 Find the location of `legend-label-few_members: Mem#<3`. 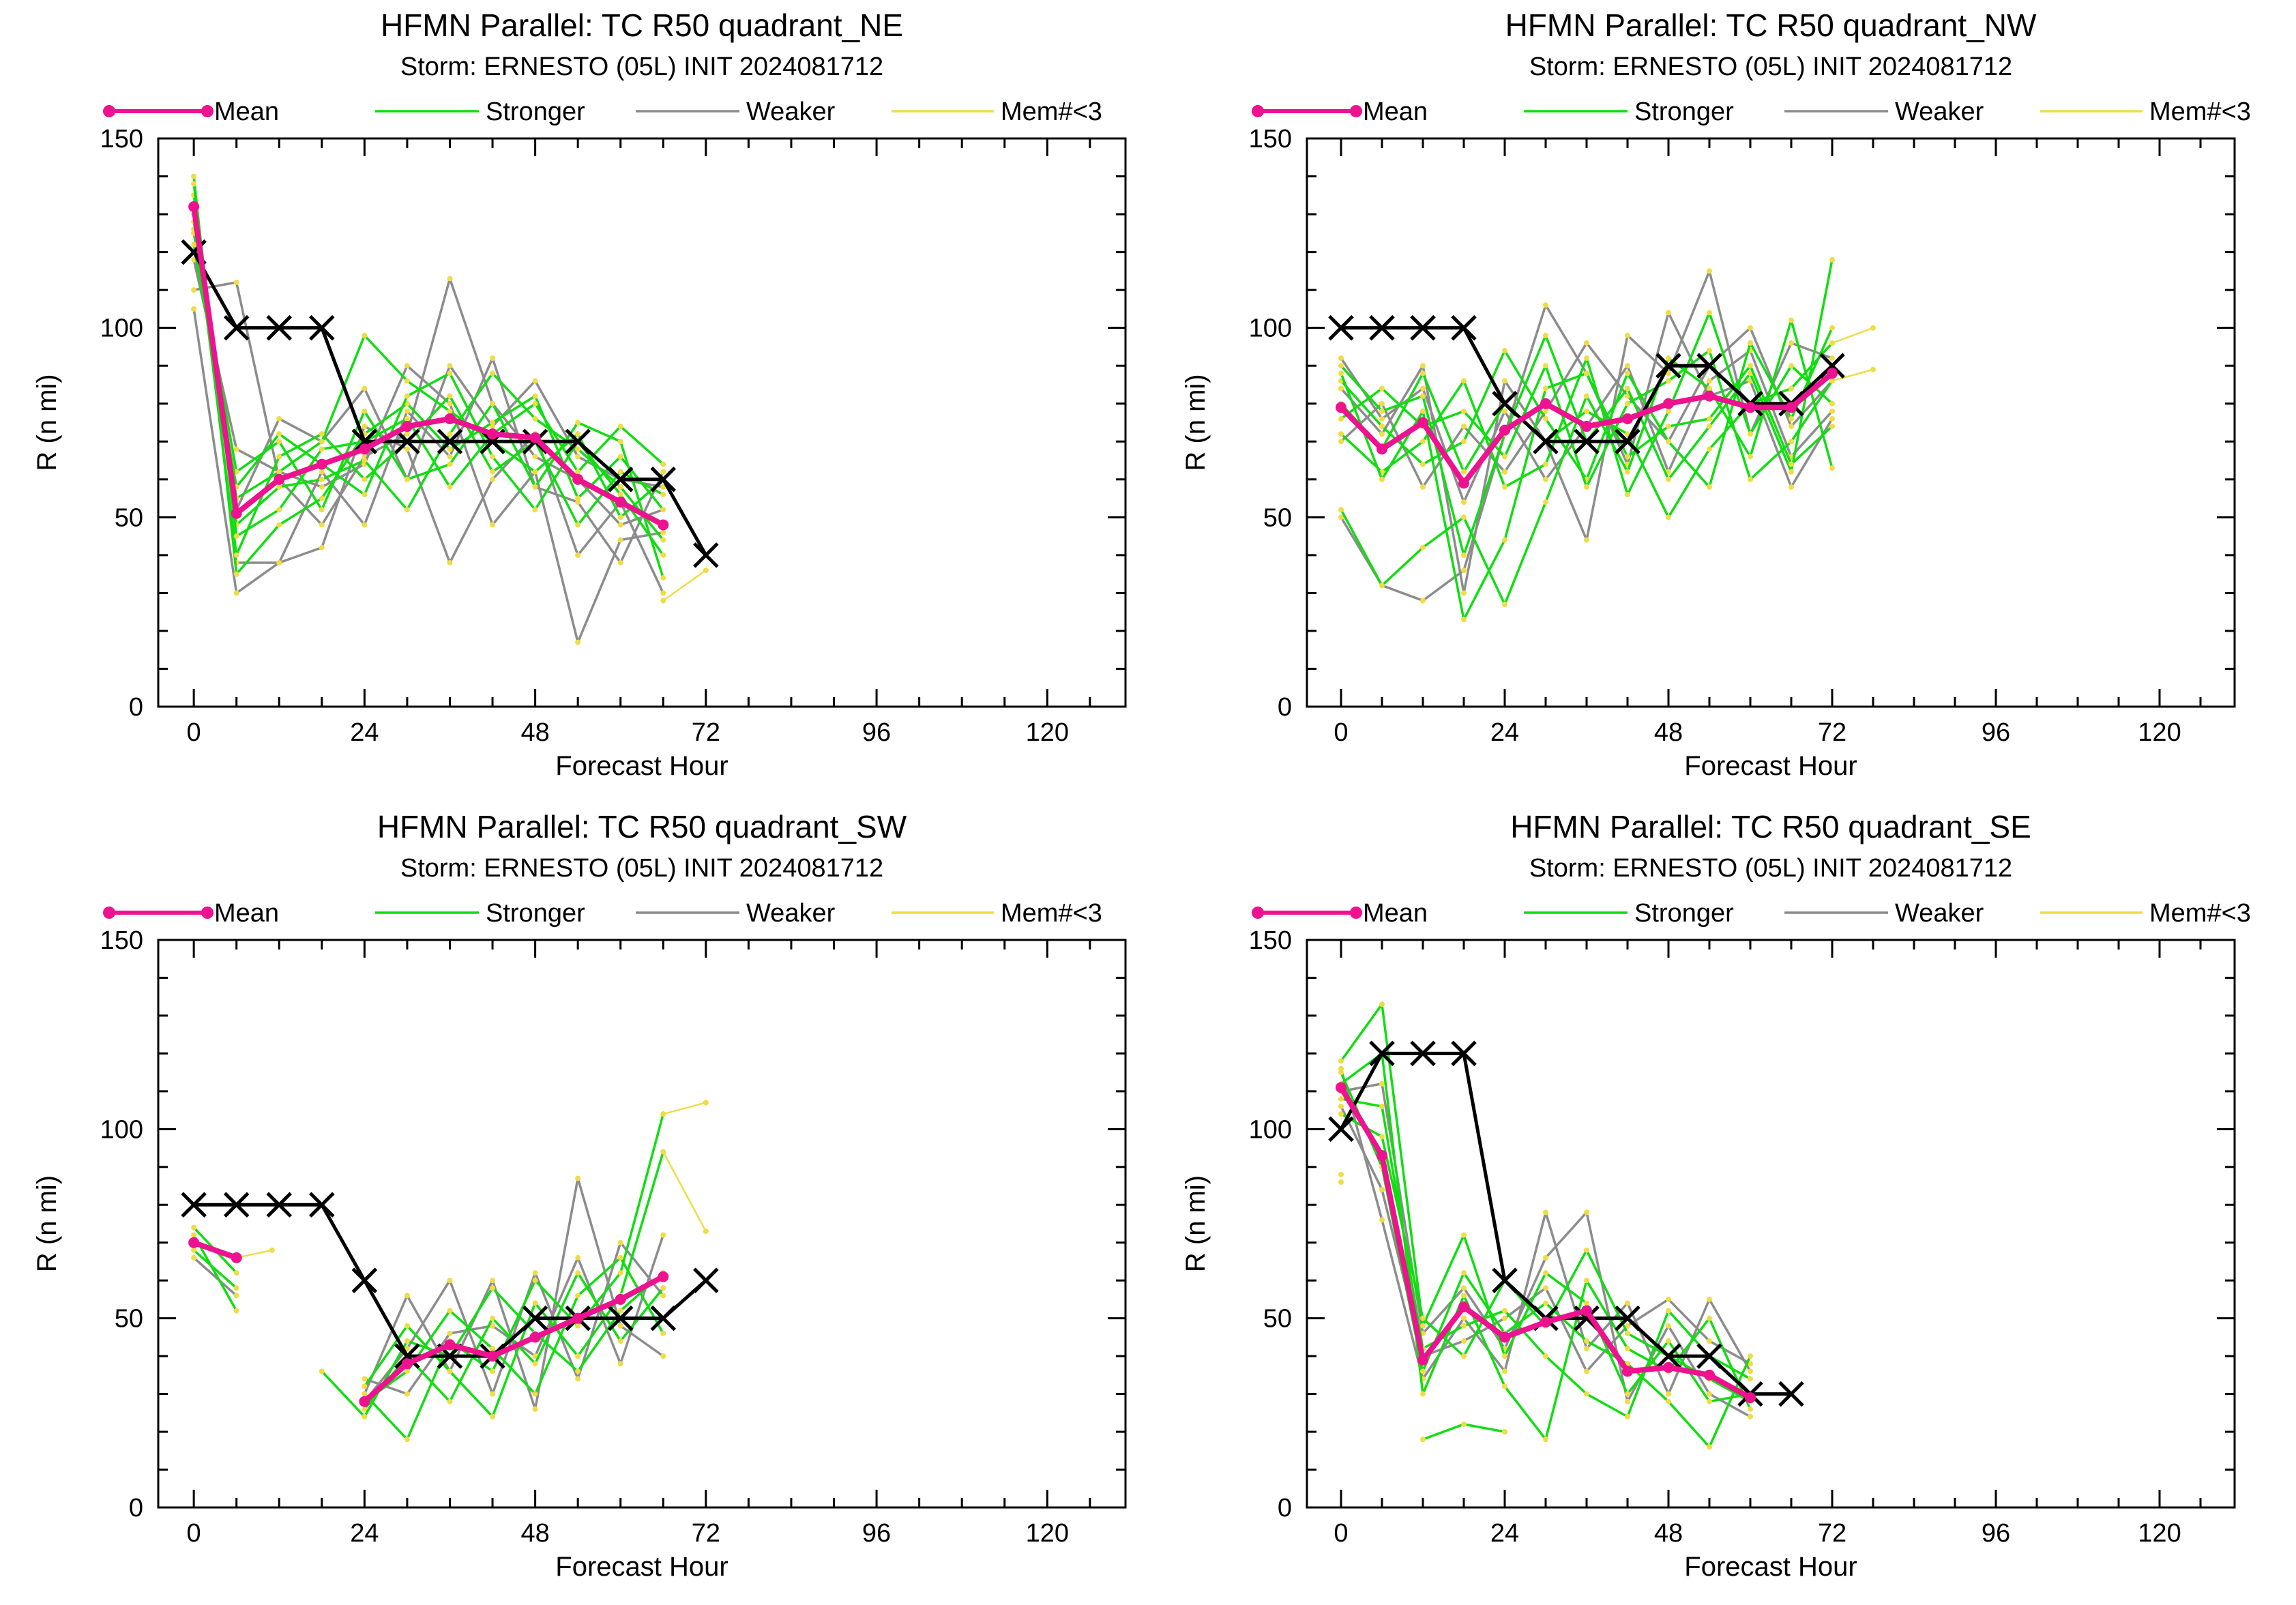

legend-label-few_members: Mem#<3 is located at coordinates (1051, 914).